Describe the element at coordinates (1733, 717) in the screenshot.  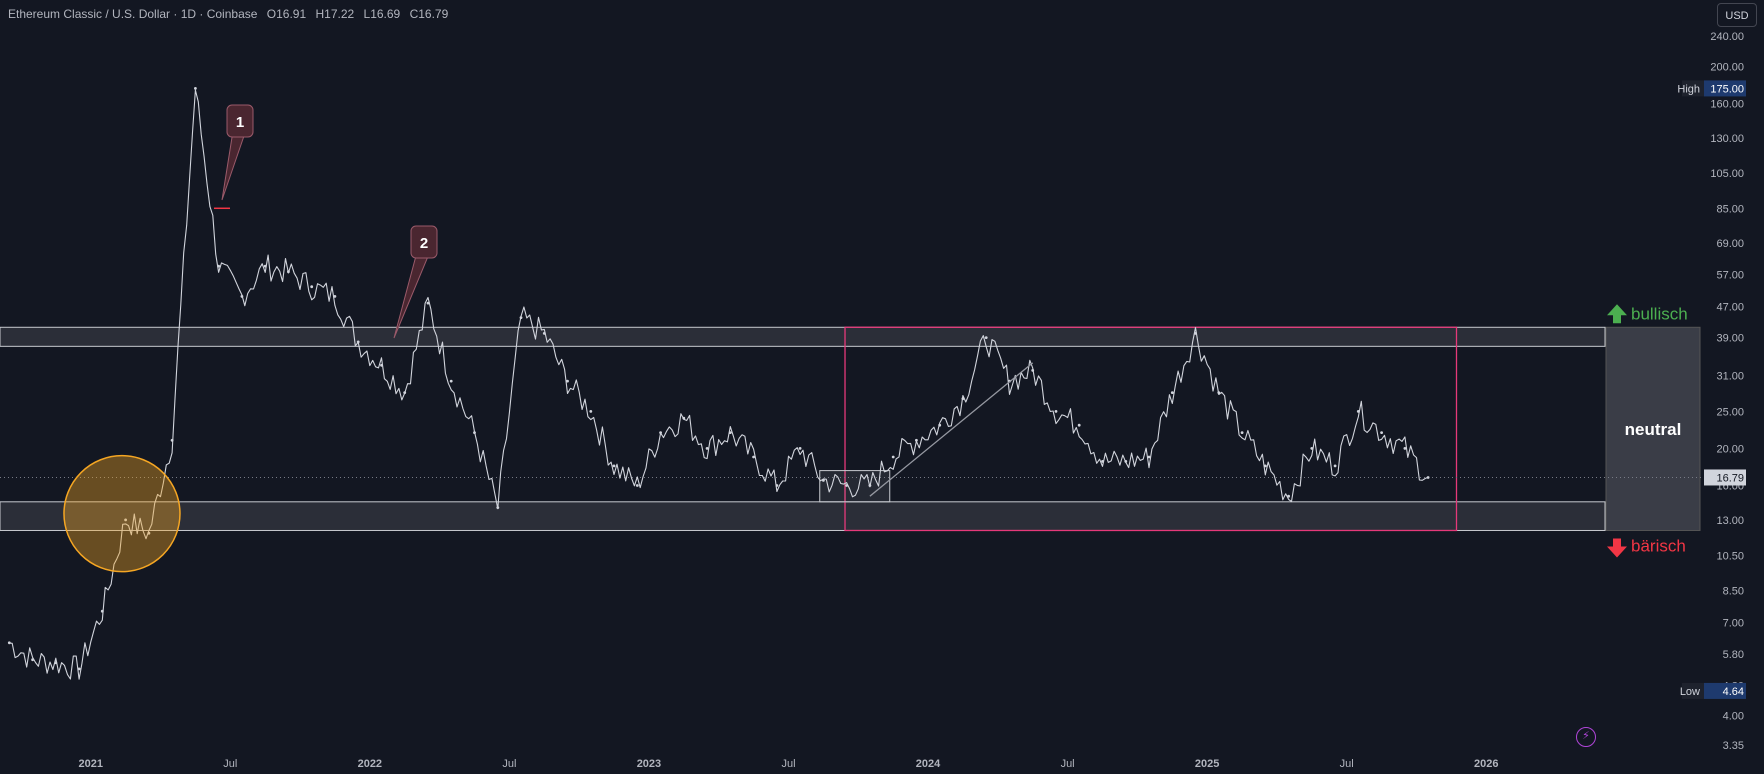
I see `price-tick-label: 4.00` at that location.